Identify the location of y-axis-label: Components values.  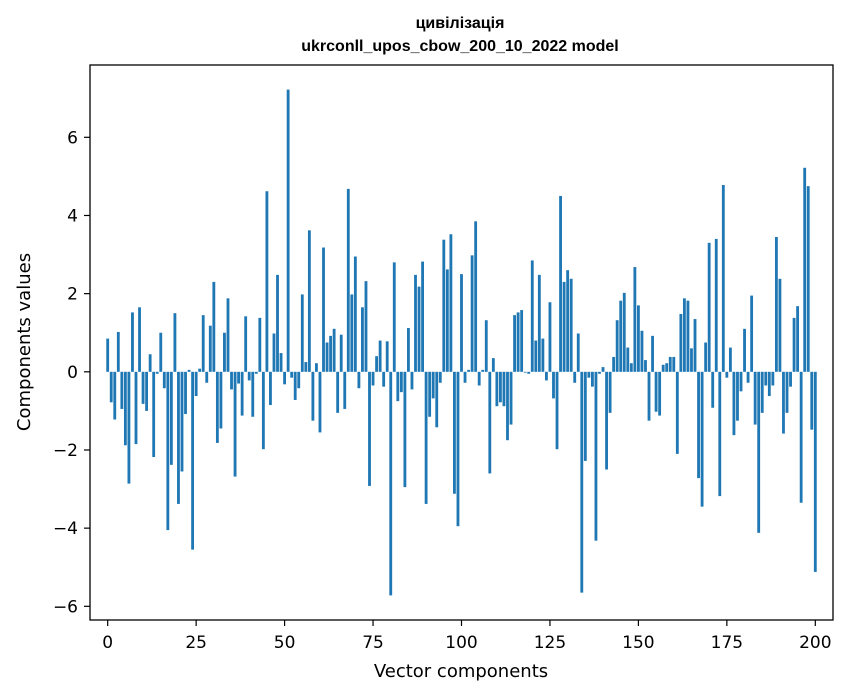
(24, 342).